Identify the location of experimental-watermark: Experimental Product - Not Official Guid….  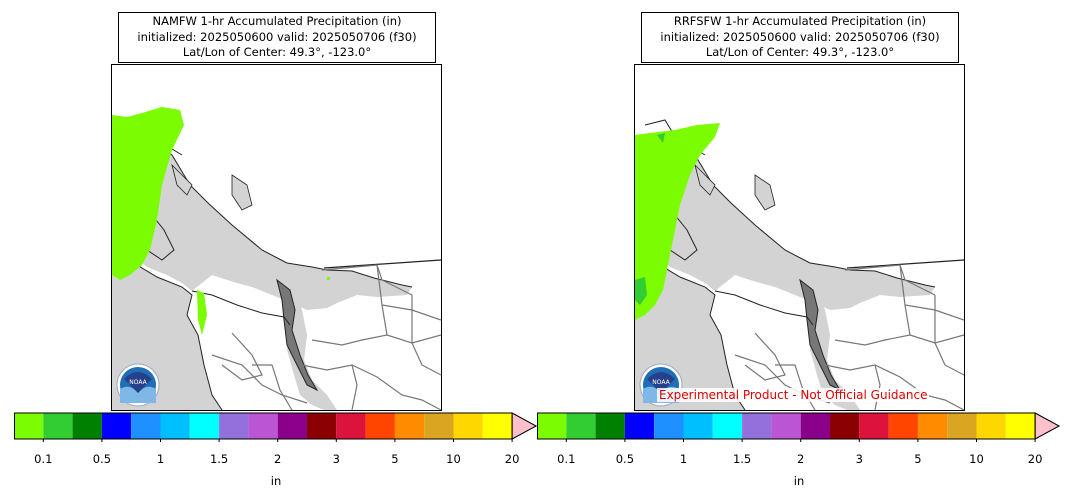
(793, 395).